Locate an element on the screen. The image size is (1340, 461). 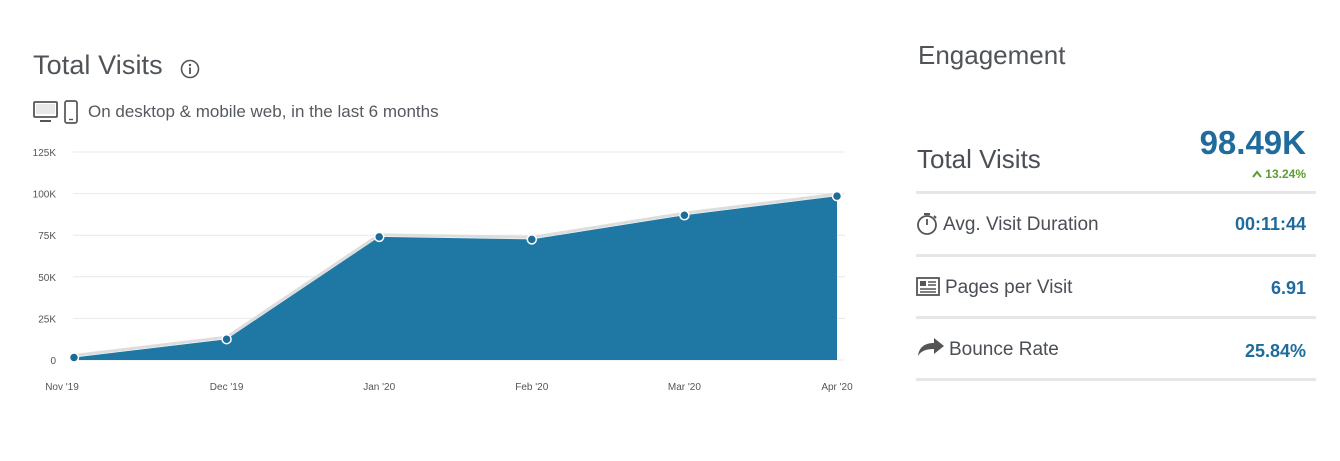
total-visits-value: 98.49K is located at coordinates (1252, 142).